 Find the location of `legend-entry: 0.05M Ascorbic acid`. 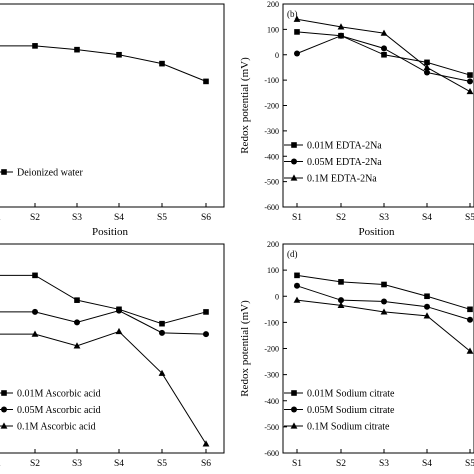

legend-entry: 0.05M Ascorbic acid is located at coordinates (59, 410).